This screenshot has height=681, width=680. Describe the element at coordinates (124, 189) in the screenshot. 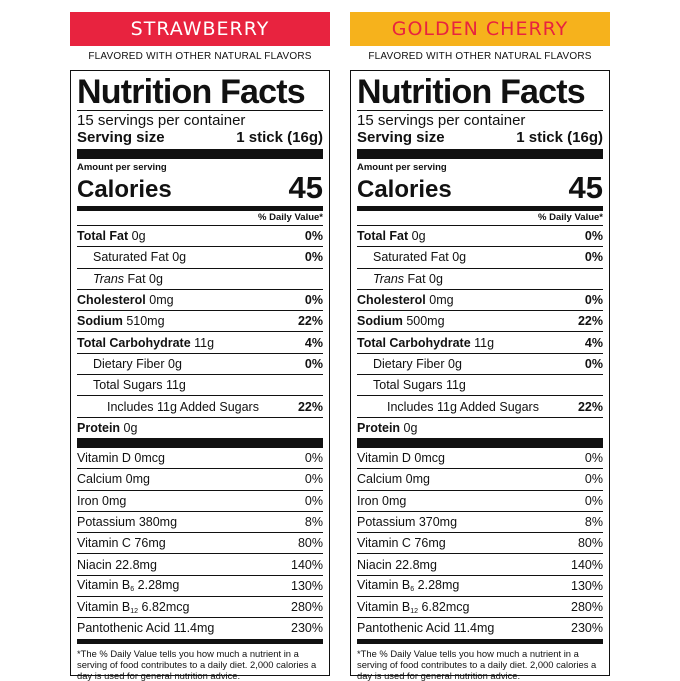

I see `calories-label: Calories` at that location.